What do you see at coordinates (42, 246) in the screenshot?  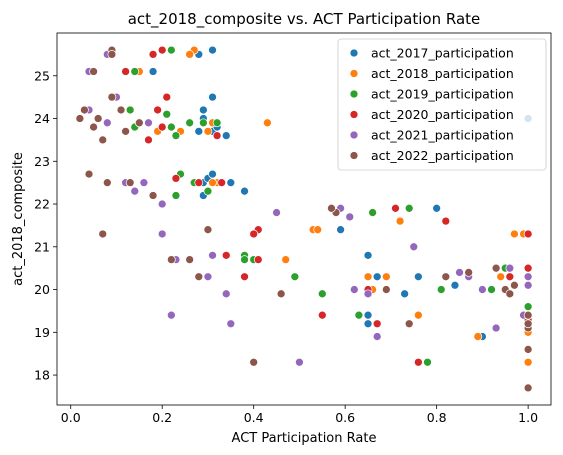 I see `y-tick-label: 21` at bounding box center [42, 246].